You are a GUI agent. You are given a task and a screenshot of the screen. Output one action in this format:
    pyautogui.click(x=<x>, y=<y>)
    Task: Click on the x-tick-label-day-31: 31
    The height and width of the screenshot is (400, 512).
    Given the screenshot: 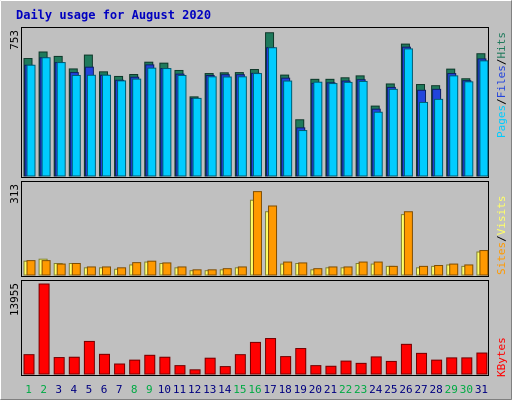 What is the action you would take?
    pyautogui.click(x=481, y=389)
    